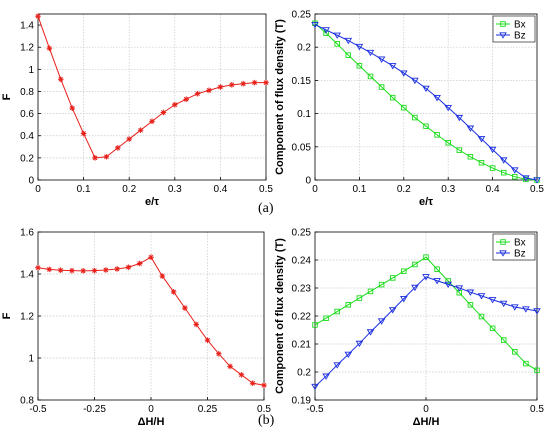  What do you see at coordinates (503, 253) in the screenshot?
I see `legend-marker` at bounding box center [503, 253].